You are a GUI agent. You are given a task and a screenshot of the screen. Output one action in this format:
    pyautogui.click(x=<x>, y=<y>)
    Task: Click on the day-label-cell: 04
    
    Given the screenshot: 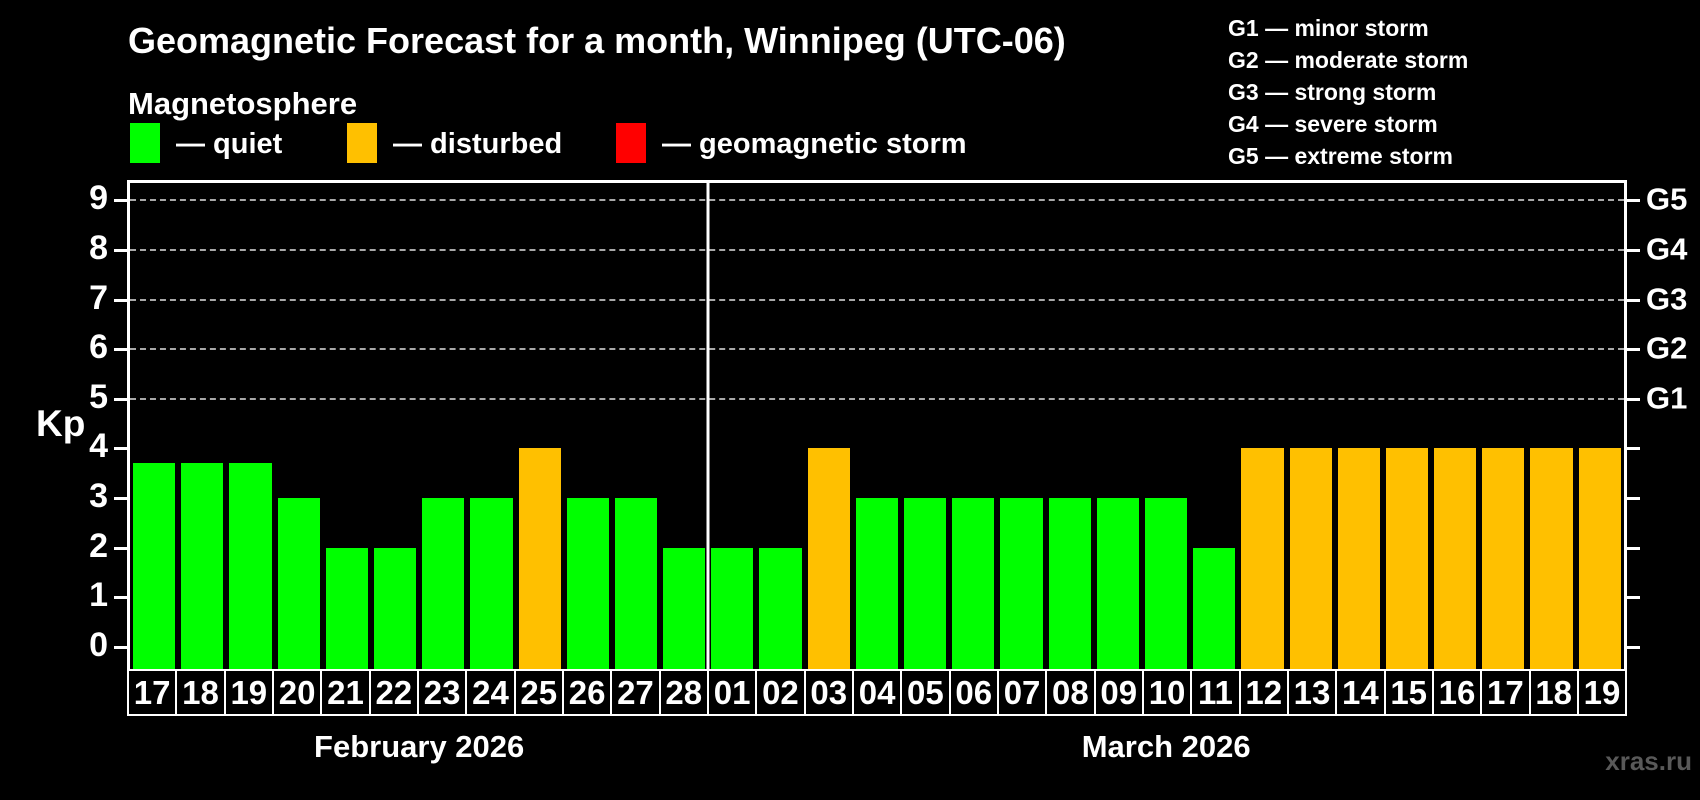 What is the action you would take?
    pyautogui.click(x=877, y=692)
    